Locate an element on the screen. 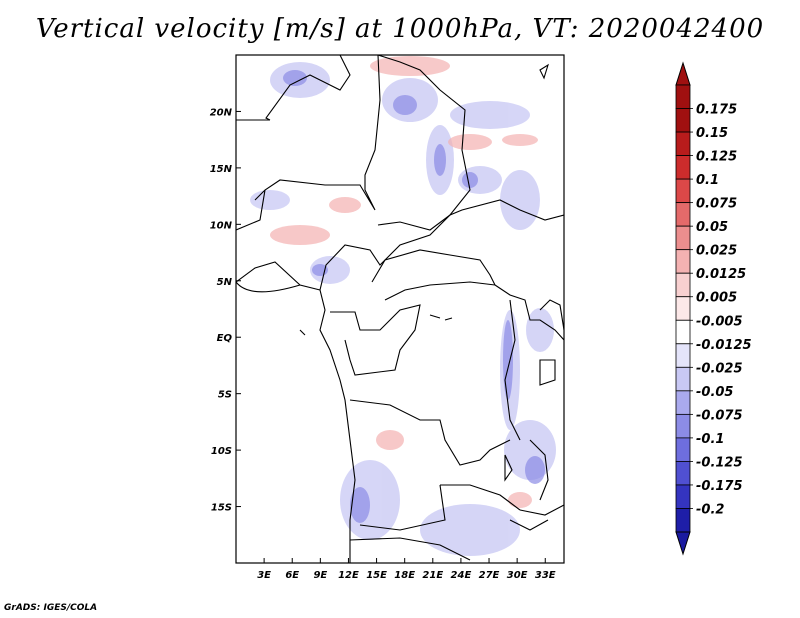 The width and height of the screenshot is (800, 618). colorbar-top-arrow is located at coordinates (683, 73).